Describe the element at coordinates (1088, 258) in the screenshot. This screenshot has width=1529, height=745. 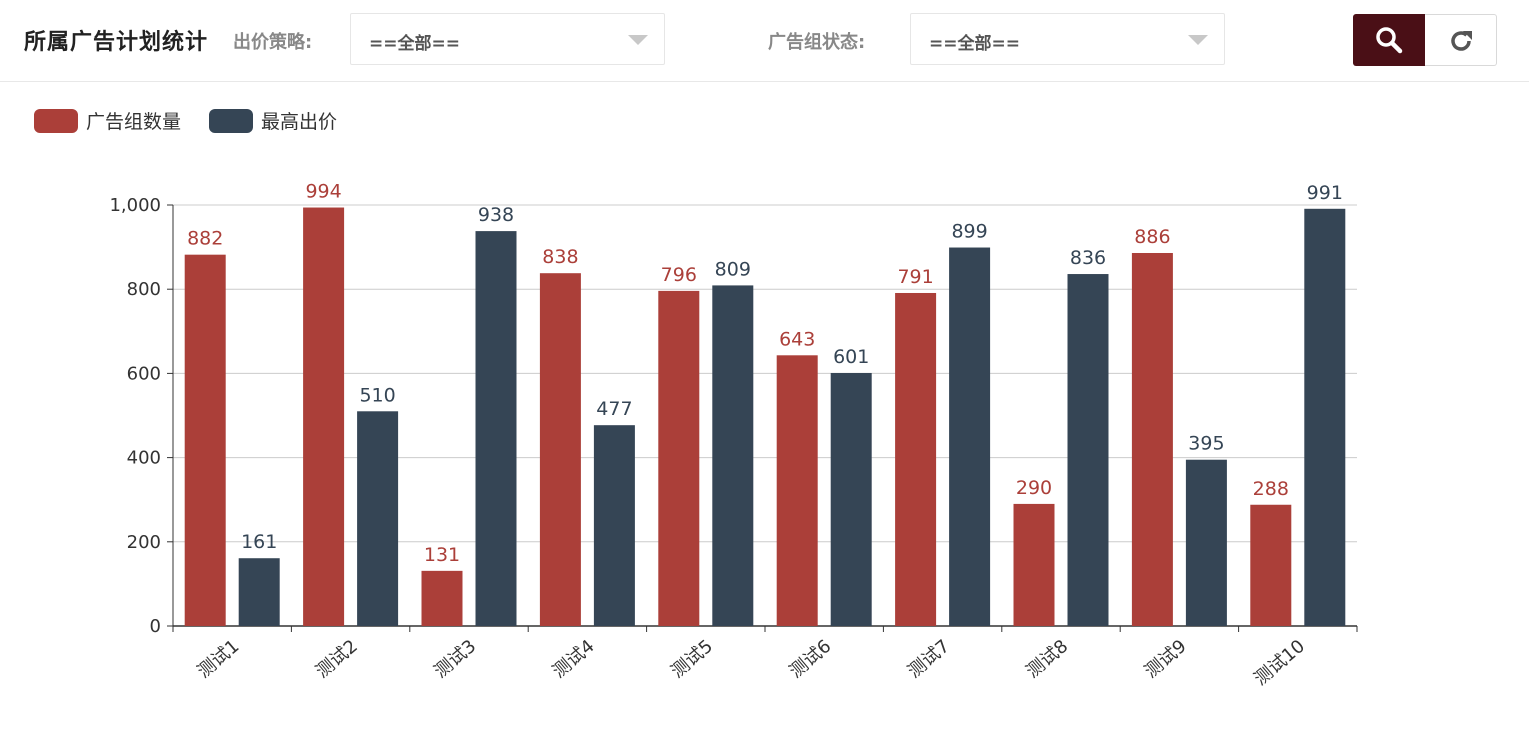
I see `data-label: 836` at that location.